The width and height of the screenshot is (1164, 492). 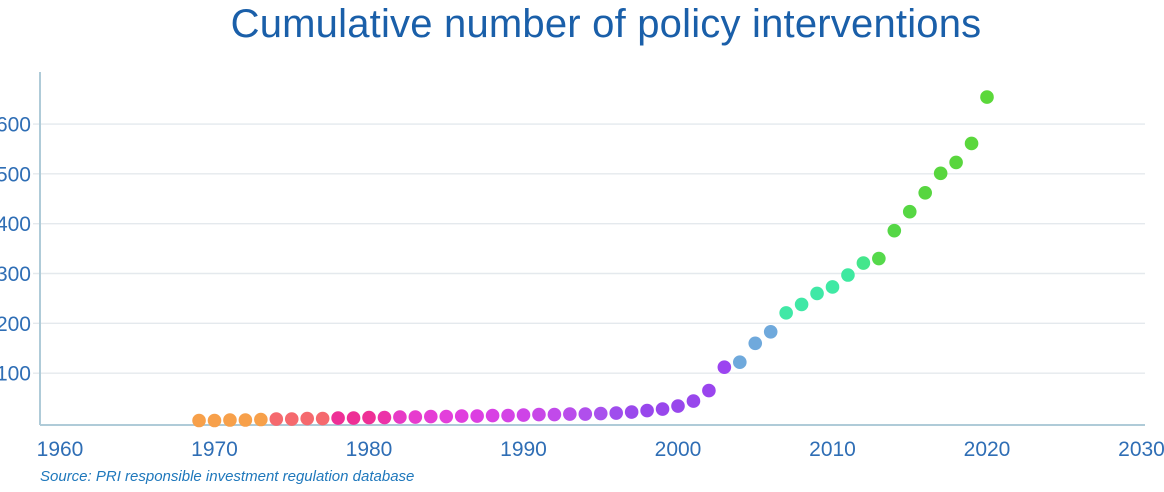 What do you see at coordinates (832, 449) in the screenshot?
I see `x-tick-label-2010: 2010` at bounding box center [832, 449].